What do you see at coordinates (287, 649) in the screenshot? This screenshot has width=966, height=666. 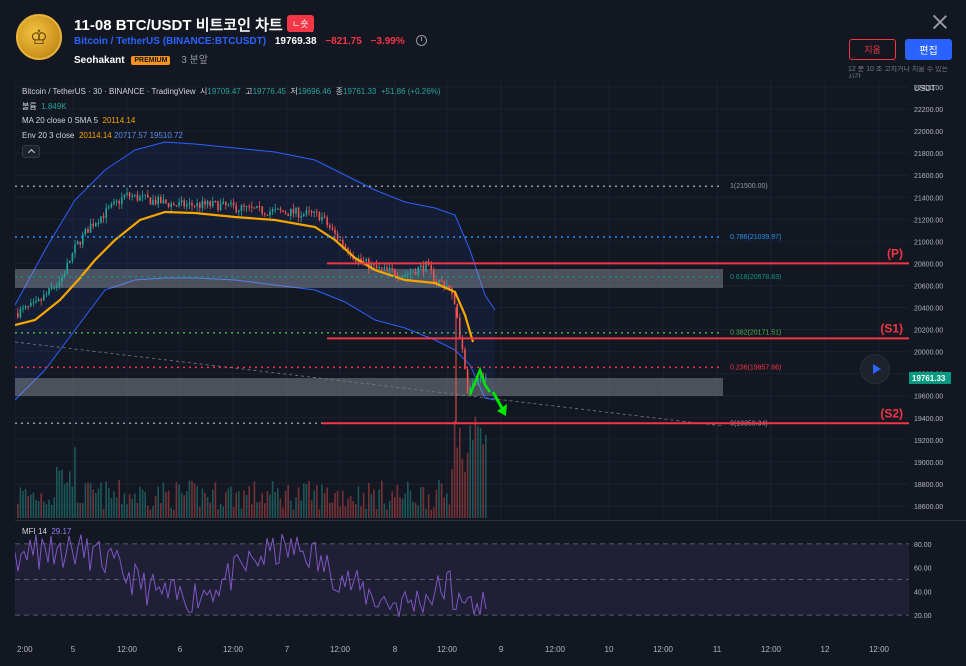 I see `time-tick: 7` at bounding box center [287, 649].